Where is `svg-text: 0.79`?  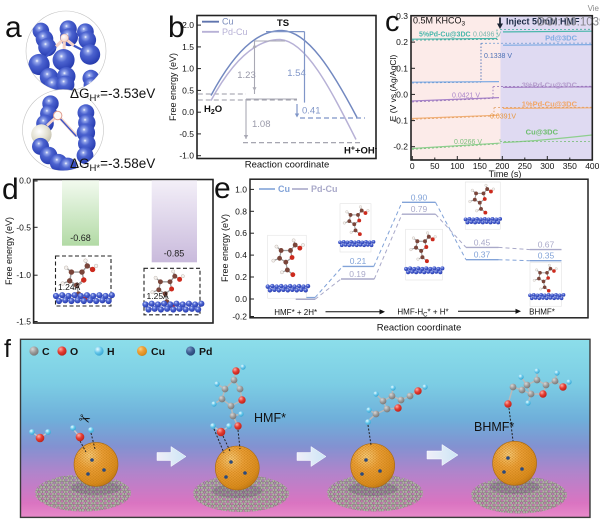
svg-text: 0.79 is located at coordinates (419, 209).